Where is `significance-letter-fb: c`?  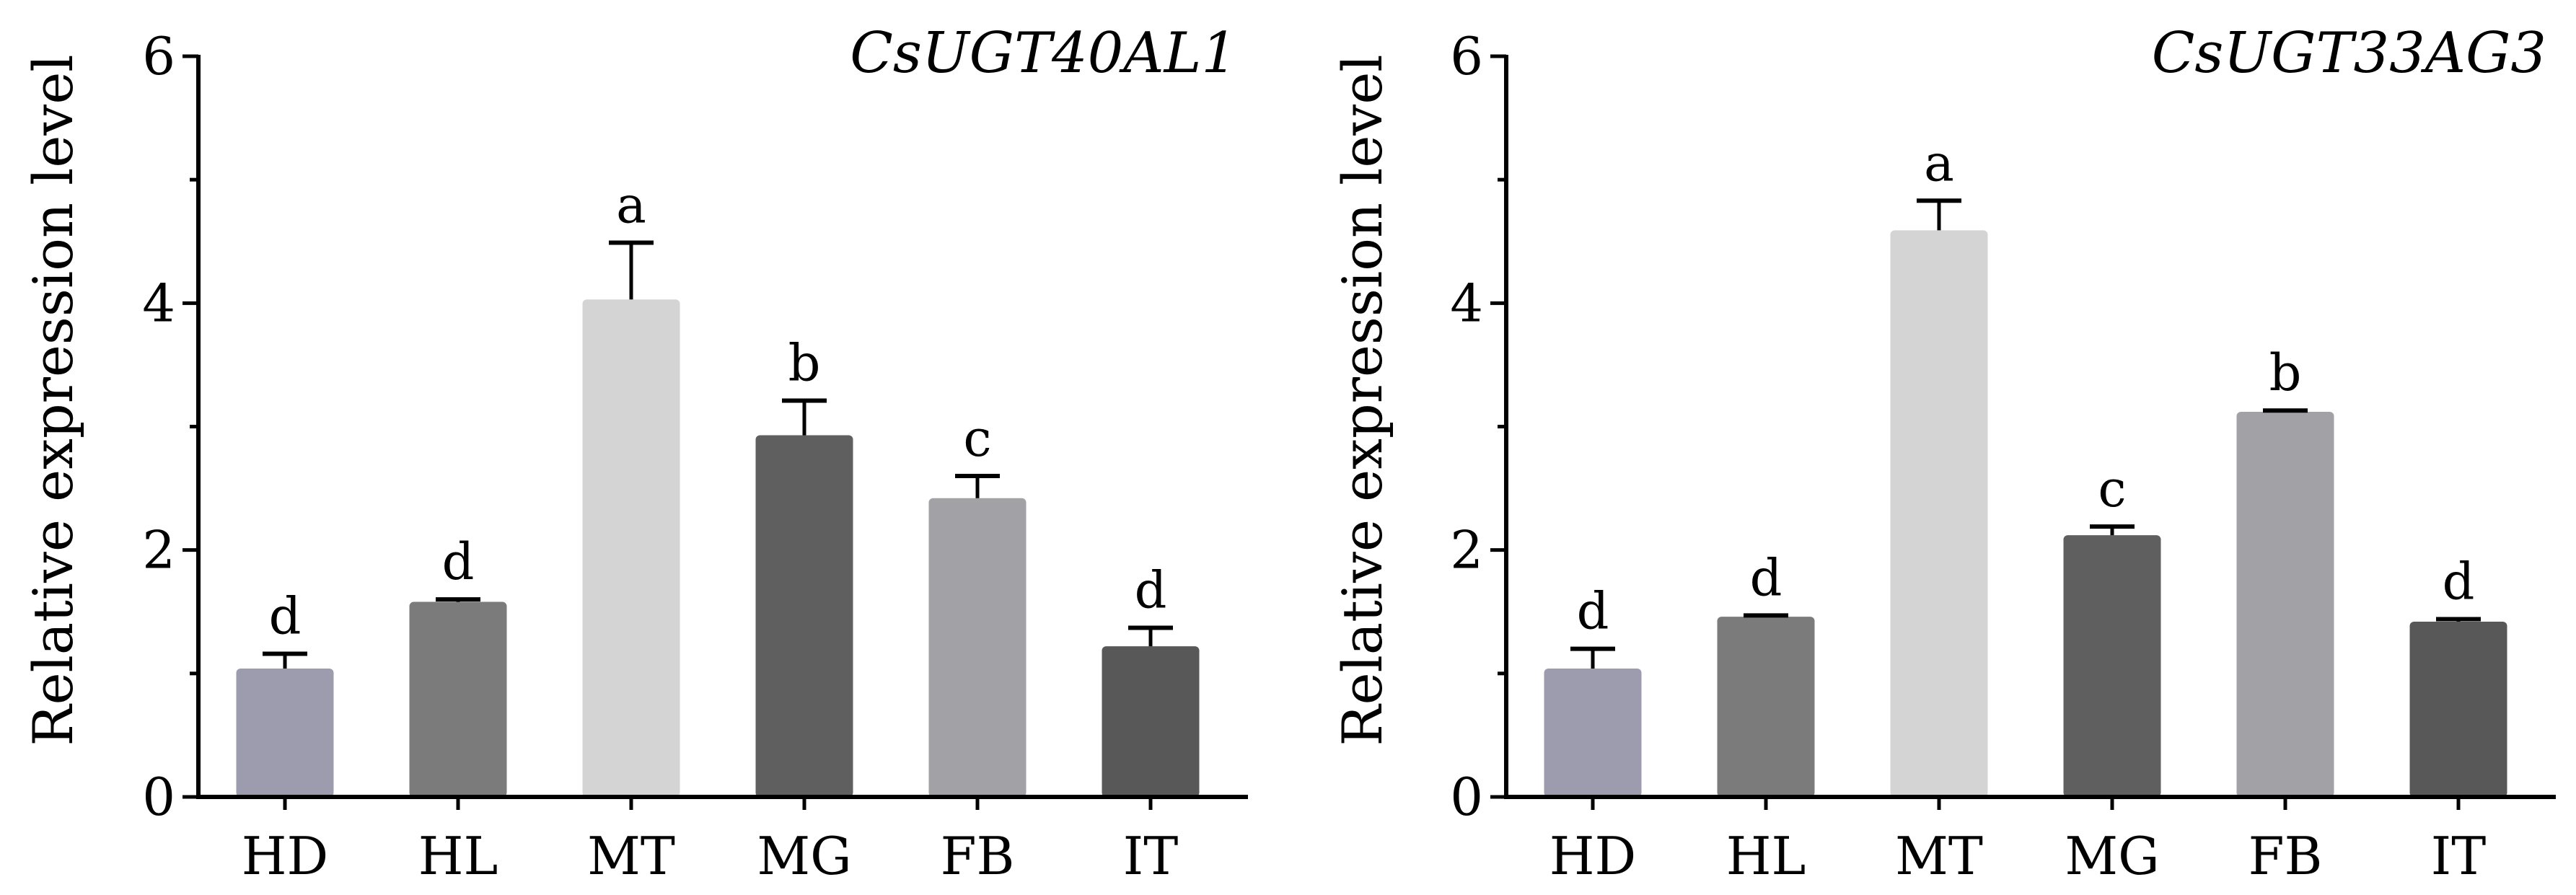 significance-letter-fb: c is located at coordinates (977, 438).